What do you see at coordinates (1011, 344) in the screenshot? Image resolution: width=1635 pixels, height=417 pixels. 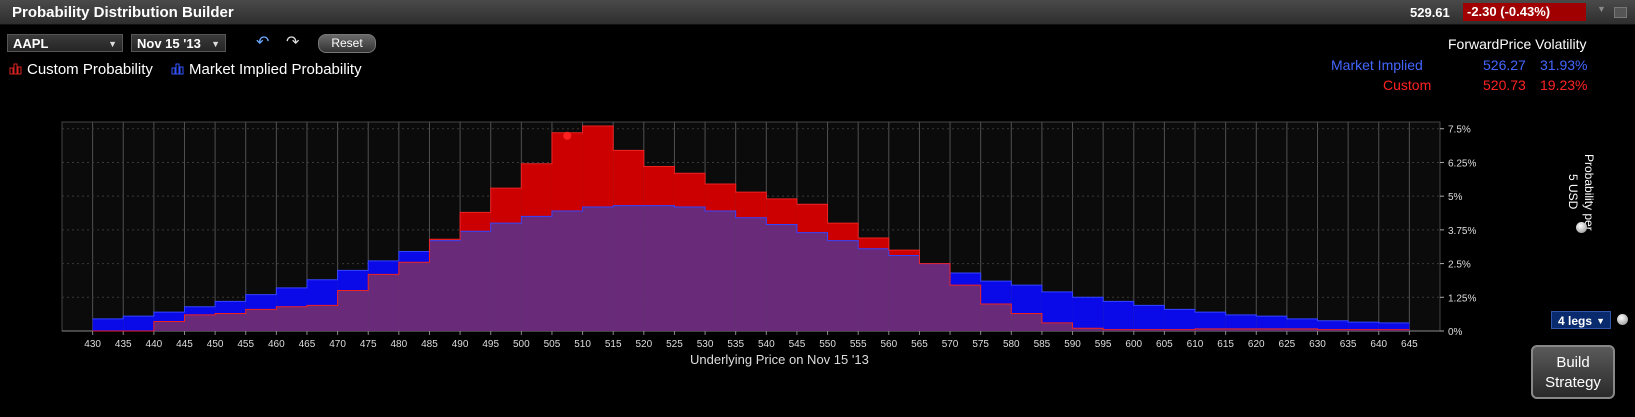 I see `x-tick-label: 580` at bounding box center [1011, 344].